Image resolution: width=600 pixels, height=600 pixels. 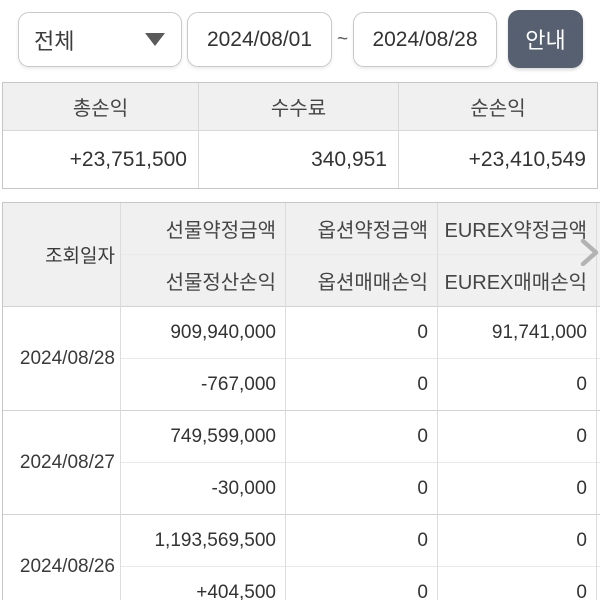 I want to click on futures-pnl-cell: -30,000, so click(x=203, y=488).